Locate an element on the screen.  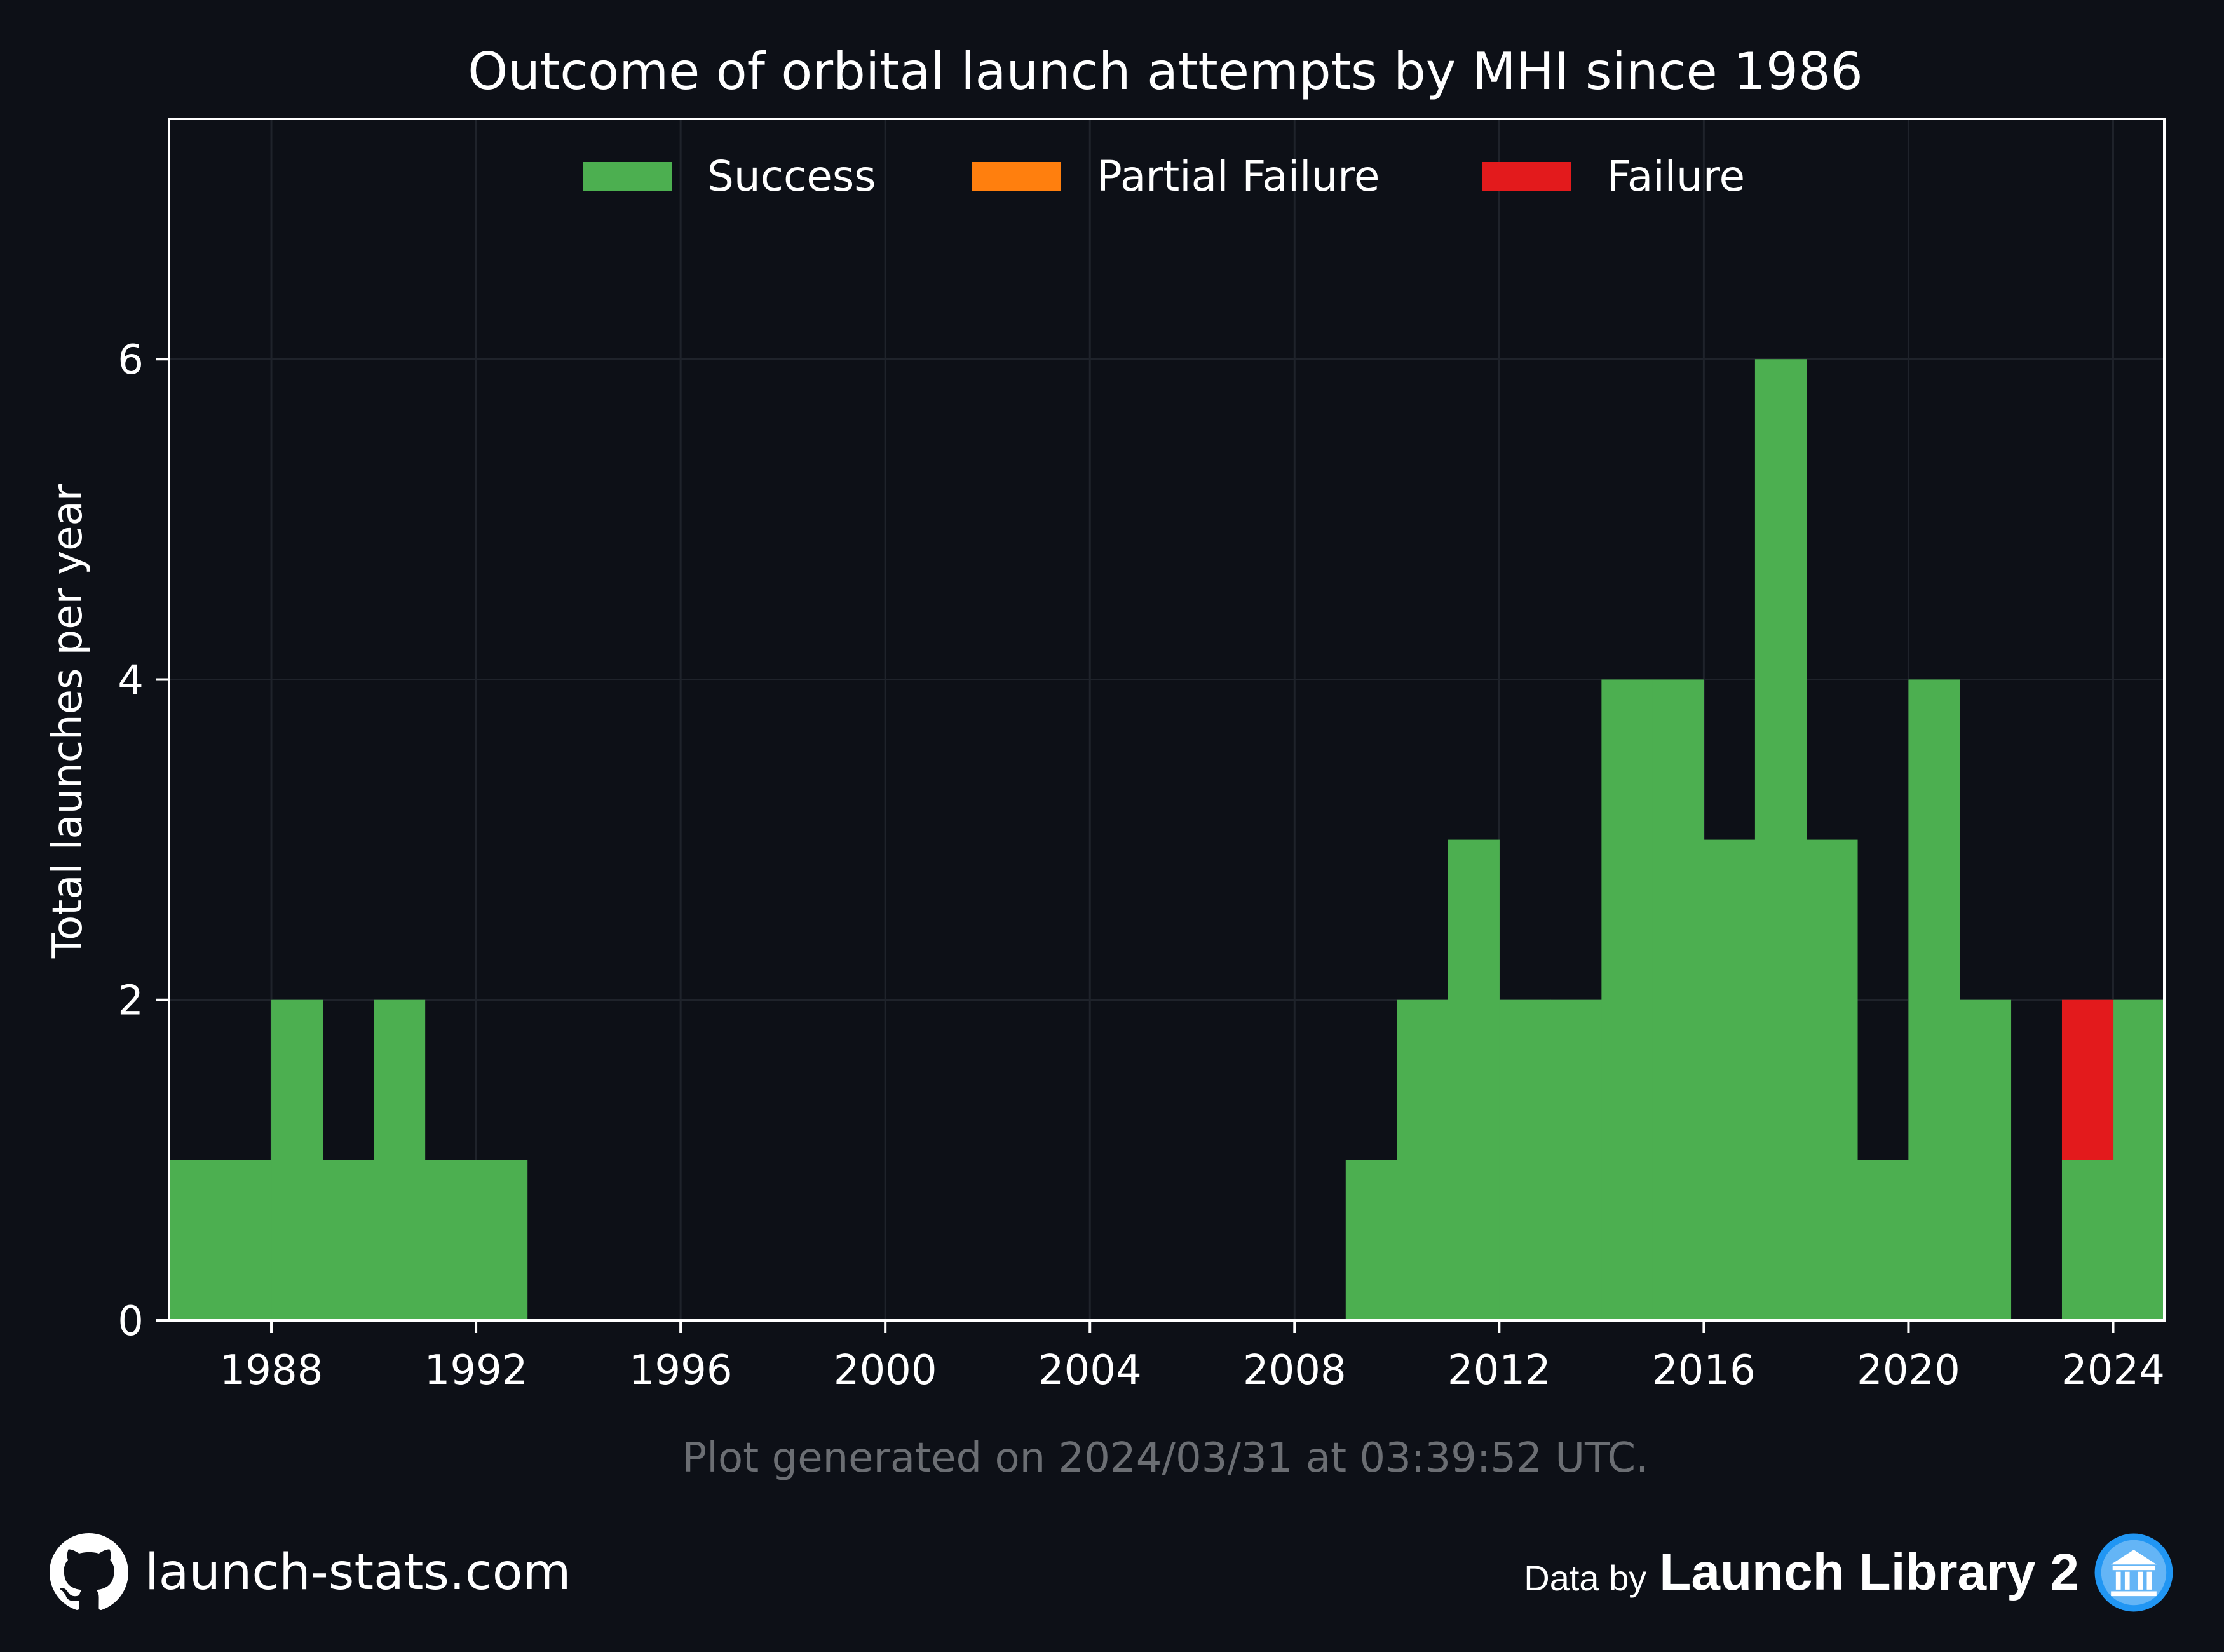
bar-success-1987 is located at coordinates (246, 1240).